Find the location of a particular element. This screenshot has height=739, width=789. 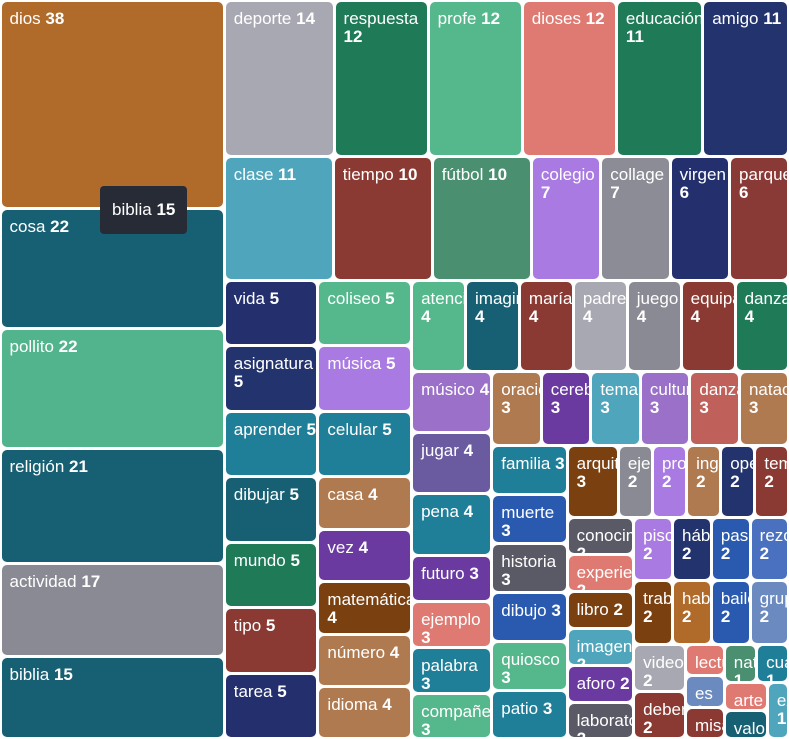

tile: biblia 15 is located at coordinates (112, 698).